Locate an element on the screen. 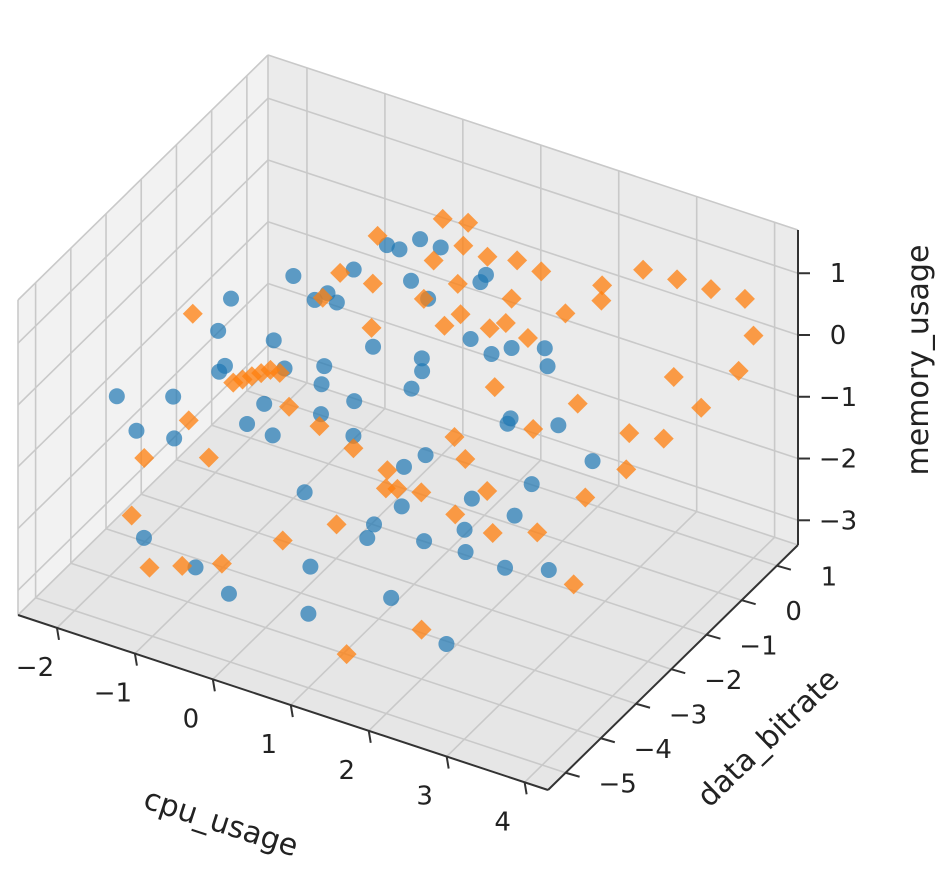 The image size is (950, 874). y-axis-line is located at coordinates (673, 667).